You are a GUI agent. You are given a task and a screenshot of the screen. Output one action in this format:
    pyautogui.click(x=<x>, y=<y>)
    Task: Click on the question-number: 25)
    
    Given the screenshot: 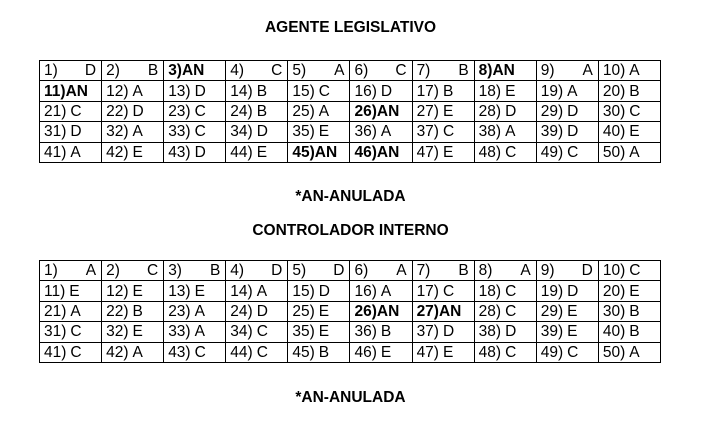 What is the action you would take?
    pyautogui.click(x=303, y=111)
    